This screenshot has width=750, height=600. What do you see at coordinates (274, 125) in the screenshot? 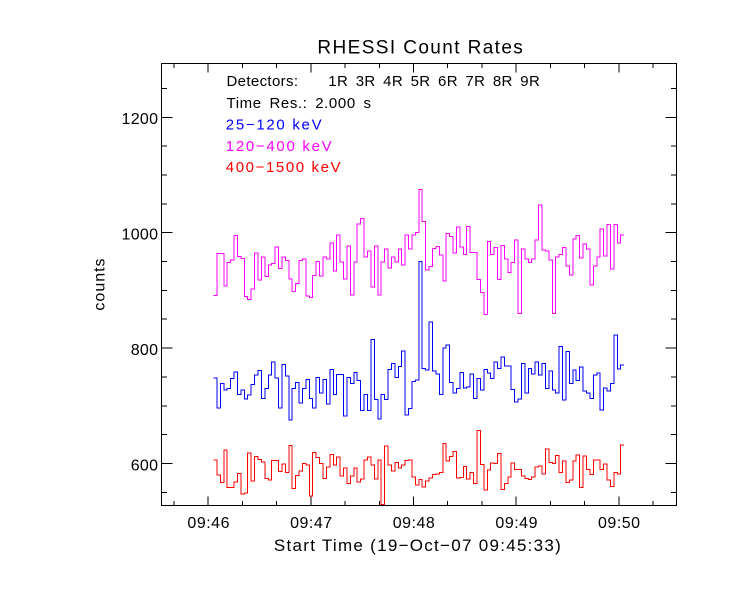
I see `svg-text: 25−120 keV` at bounding box center [274, 125].